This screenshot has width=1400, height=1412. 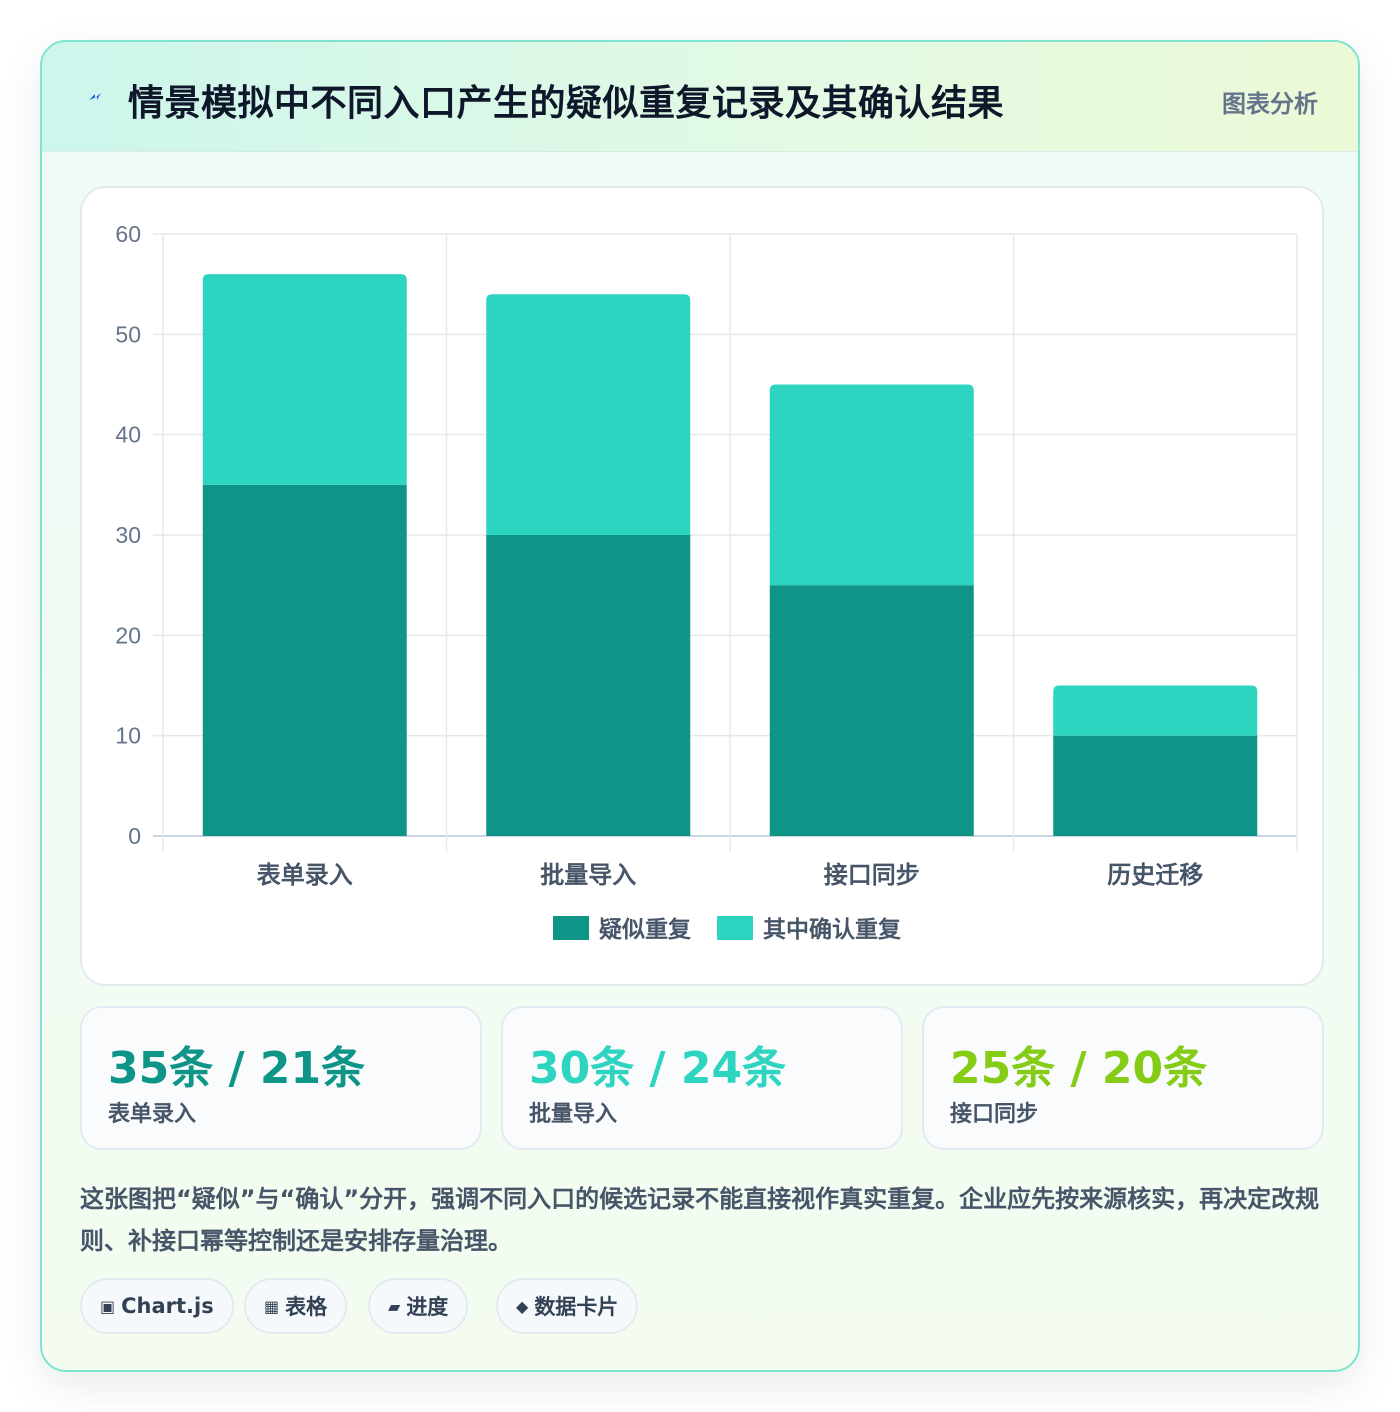 What do you see at coordinates (237, 1068) in the screenshot?
I see `stat-value: 35条 / 21条` at bounding box center [237, 1068].